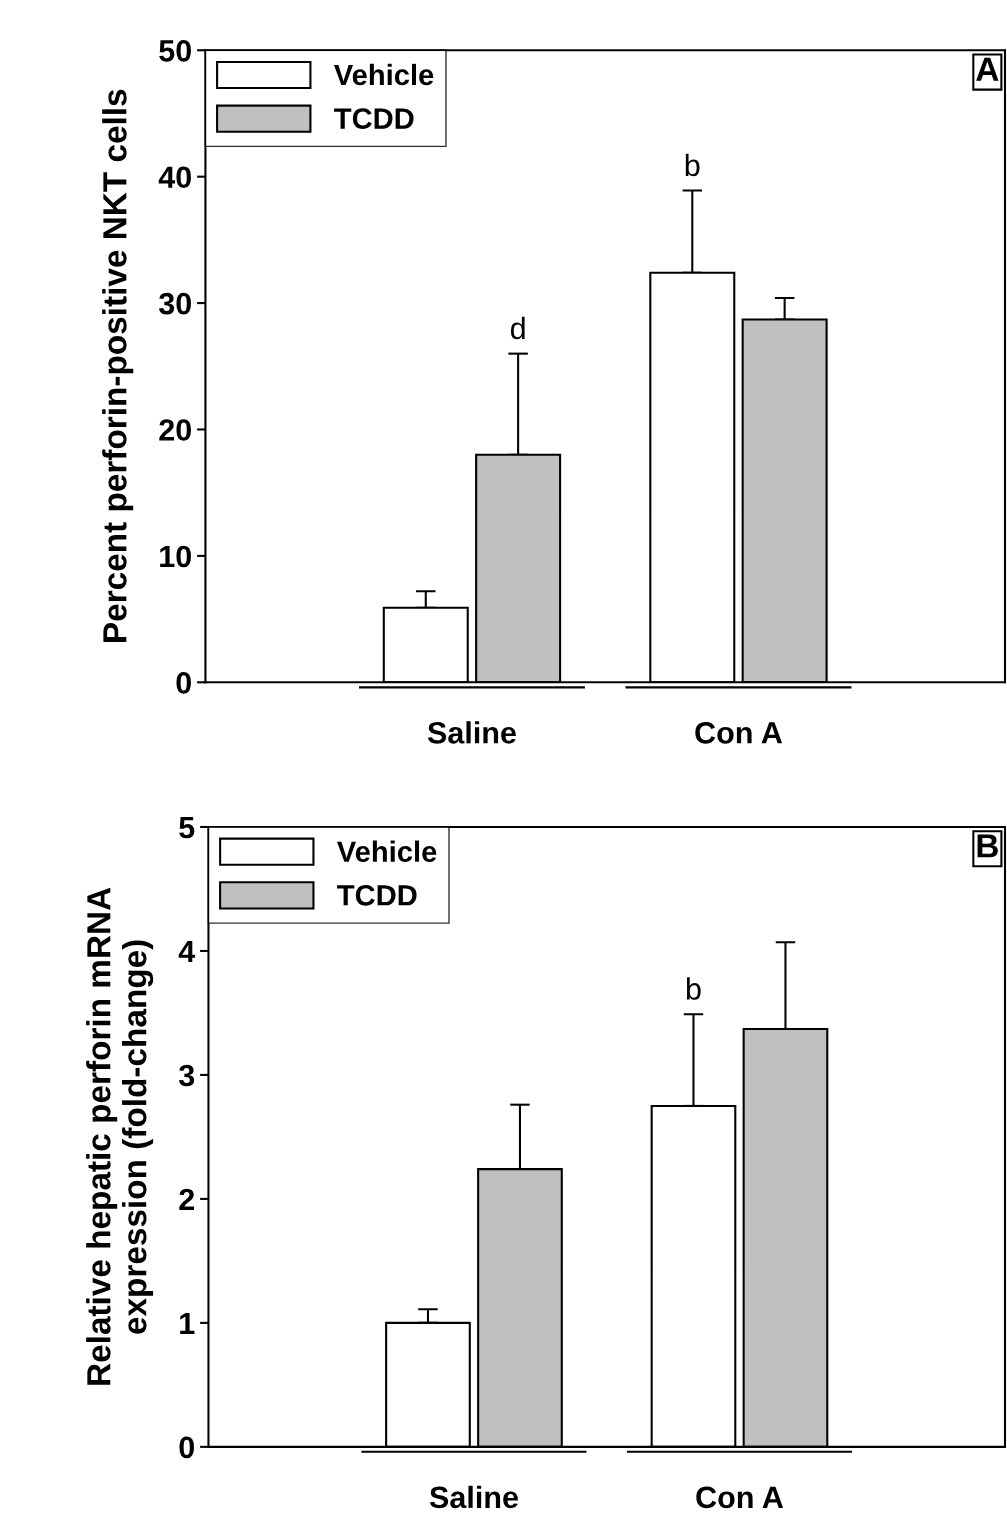 The width and height of the screenshot is (1007, 1523). What do you see at coordinates (175, 430) in the screenshot?
I see `y-tick-label: 20` at bounding box center [175, 430].